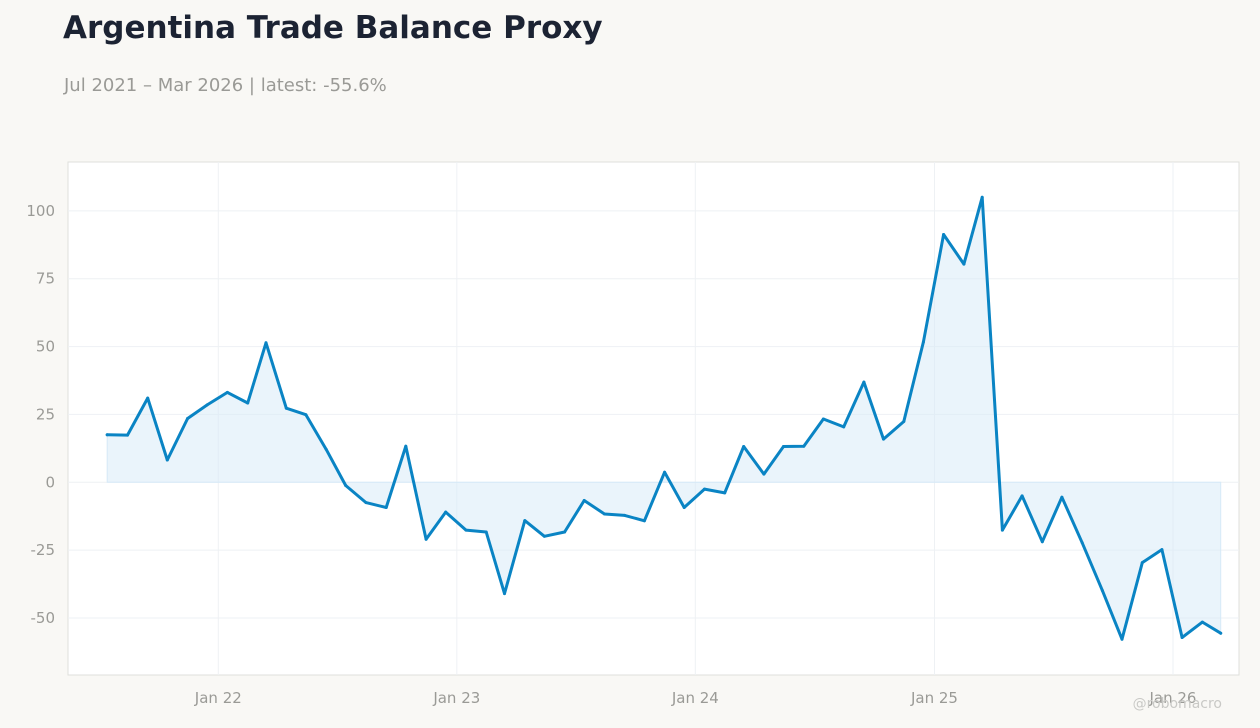 The image size is (1260, 728). Describe the element at coordinates (333, 28) in the screenshot. I see `chart-title: Argentina Trade Balance Proxy` at that location.